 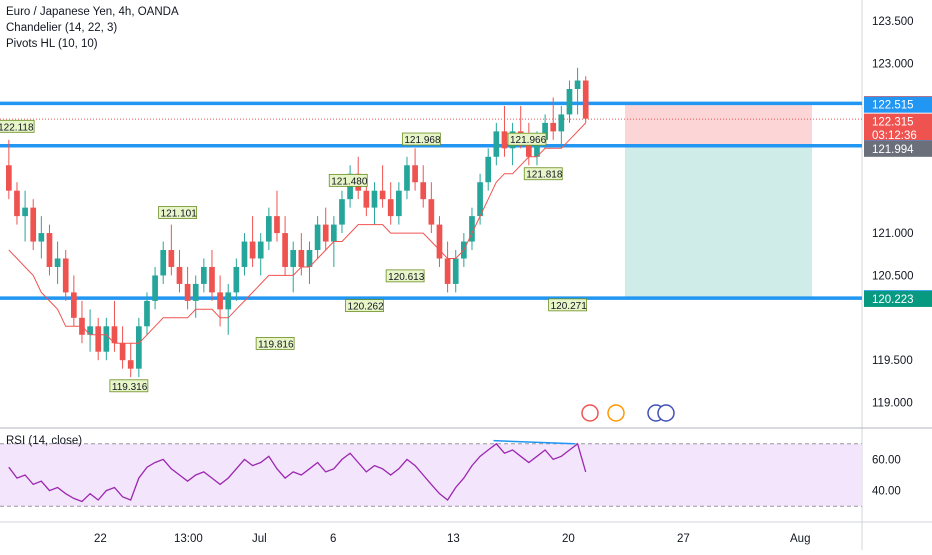 What do you see at coordinates (534, 442) in the screenshot?
I see `rsi-divergence-line` at bounding box center [534, 442].